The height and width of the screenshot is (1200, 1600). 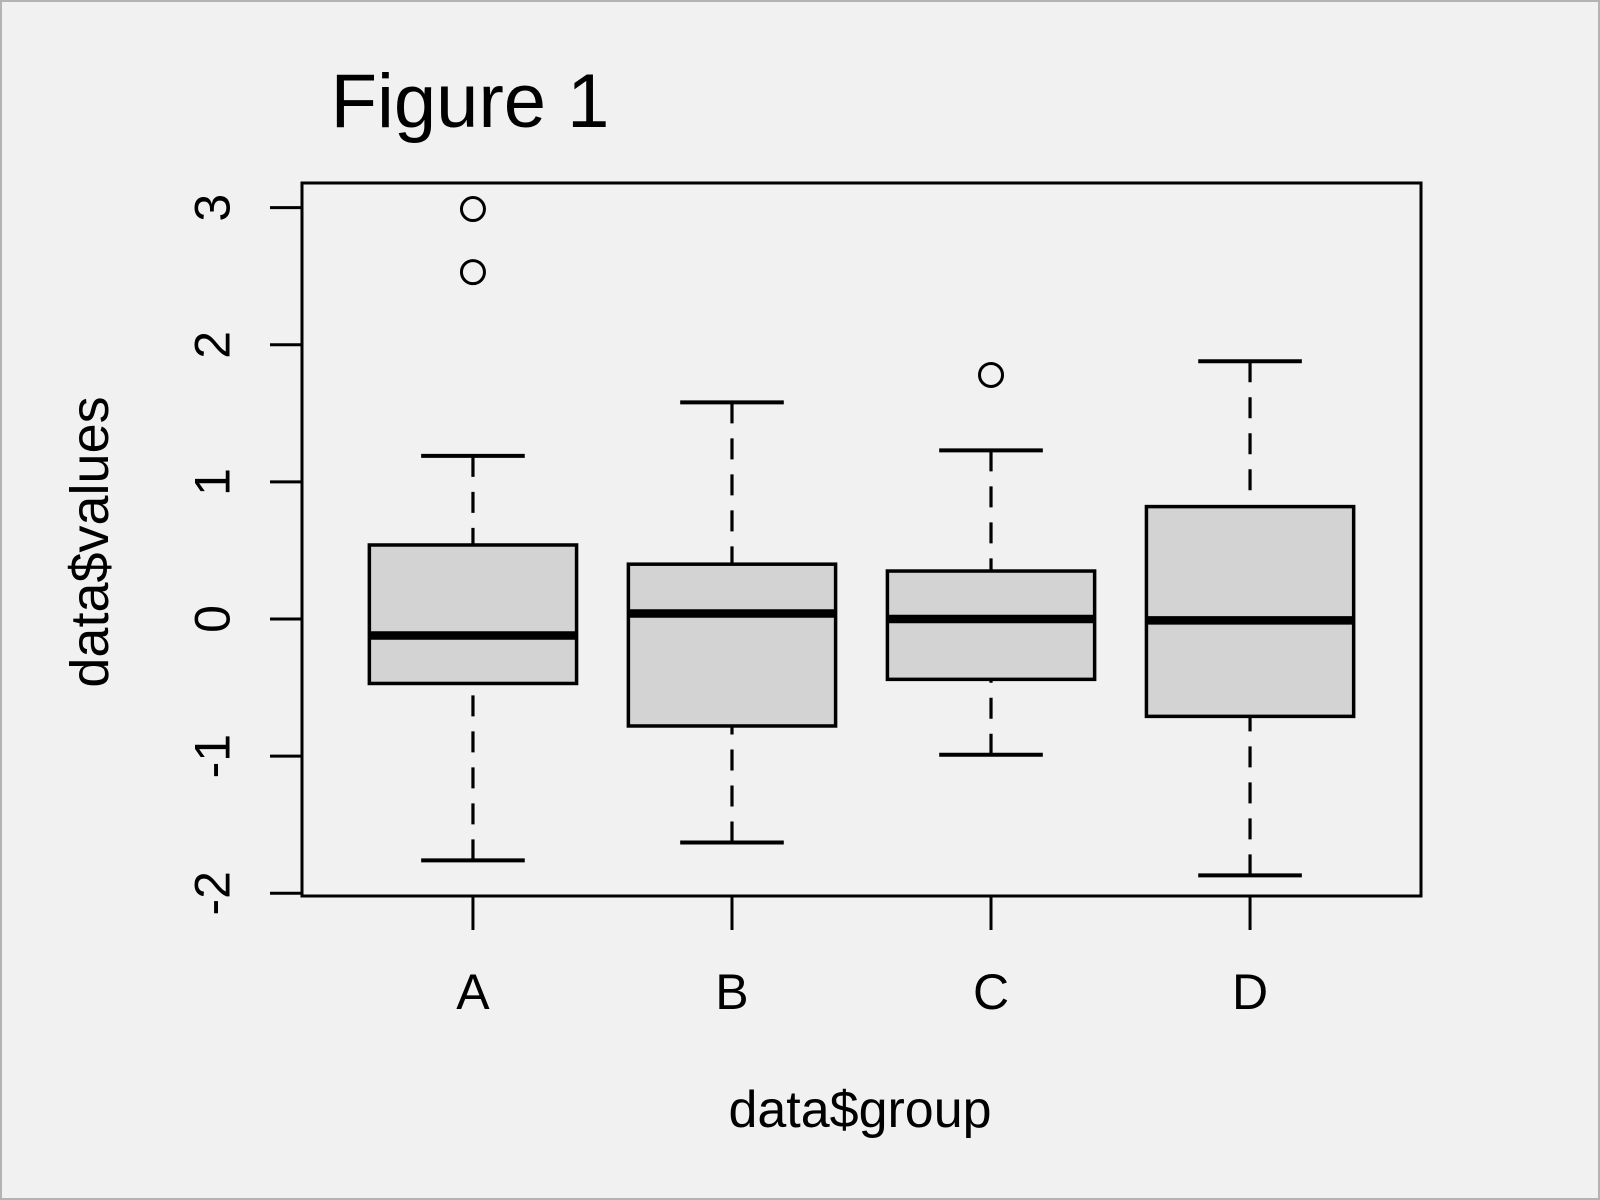 What do you see at coordinates (732, 645) in the screenshot?
I see `box-B` at bounding box center [732, 645].